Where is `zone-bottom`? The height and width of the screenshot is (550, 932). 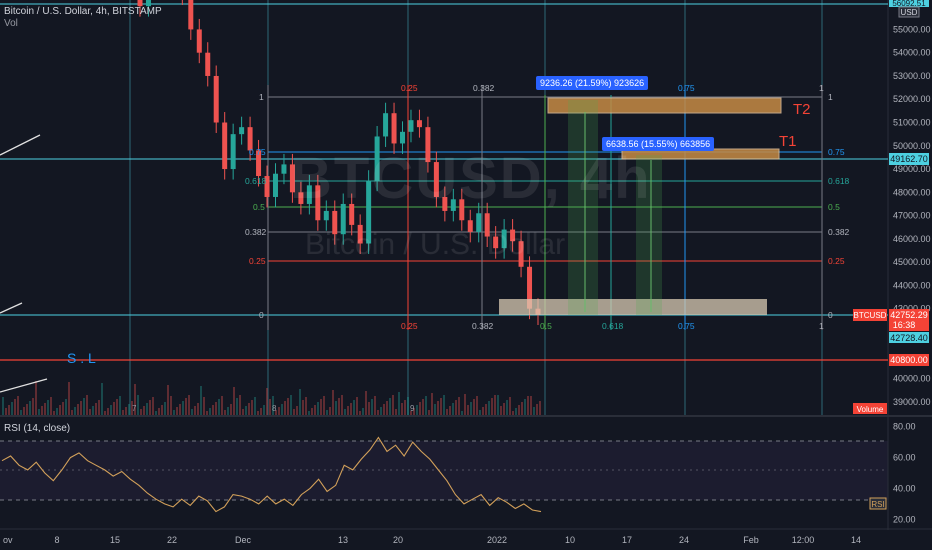
zone-bottom is located at coordinates (633, 307).